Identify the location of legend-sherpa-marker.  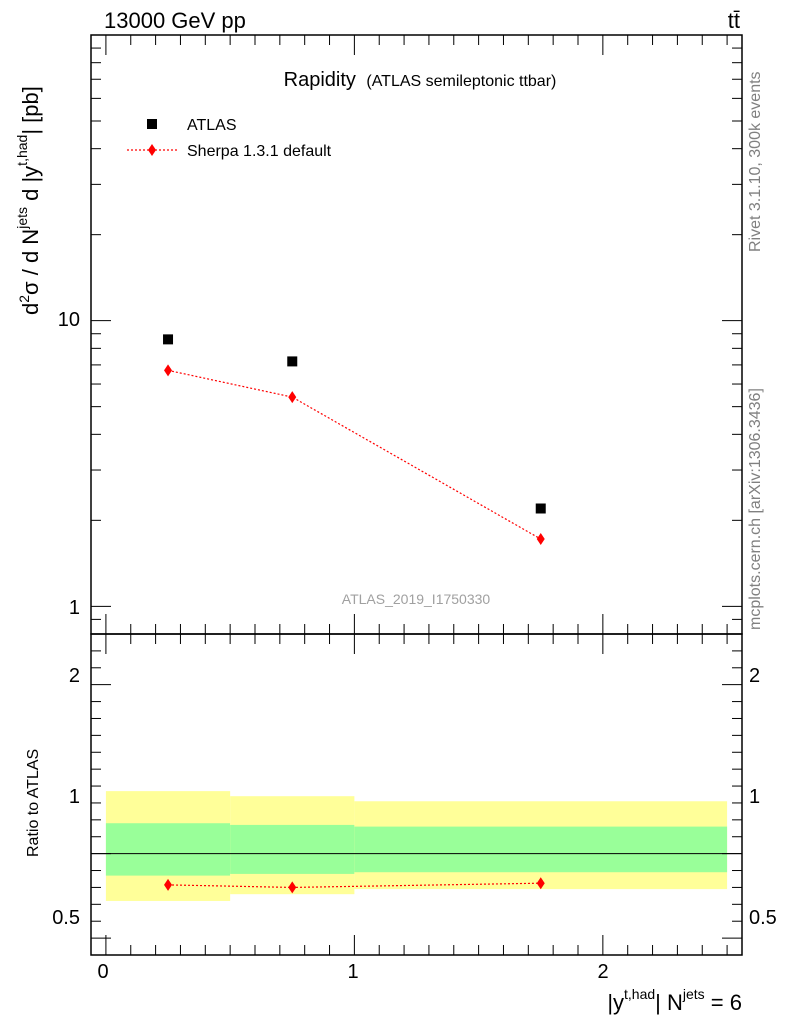
(152, 150).